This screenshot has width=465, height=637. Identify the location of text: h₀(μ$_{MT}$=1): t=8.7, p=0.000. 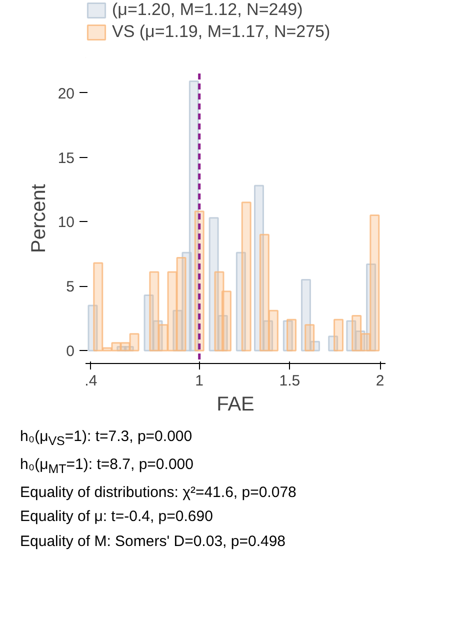
(107, 466).